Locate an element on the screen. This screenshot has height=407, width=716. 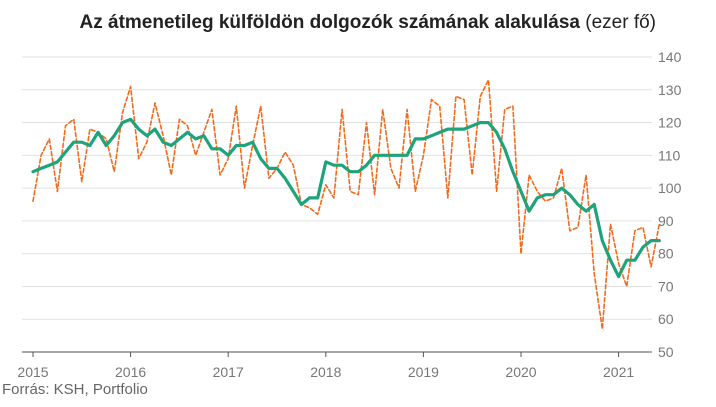
x-tick-label: 2016 is located at coordinates (130, 372).